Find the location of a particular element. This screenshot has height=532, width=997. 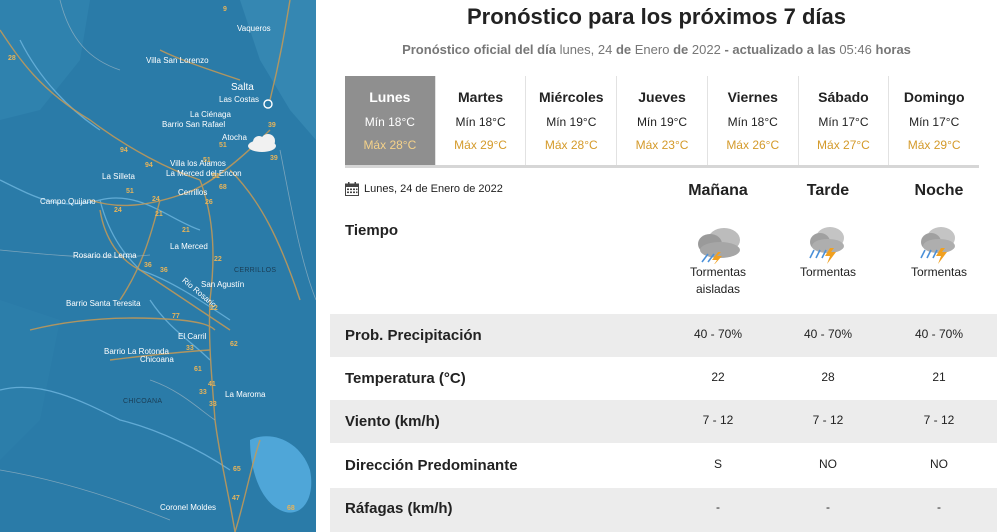

page-title: Pronóstico para los próximos 7 días is located at coordinates (656, 16).